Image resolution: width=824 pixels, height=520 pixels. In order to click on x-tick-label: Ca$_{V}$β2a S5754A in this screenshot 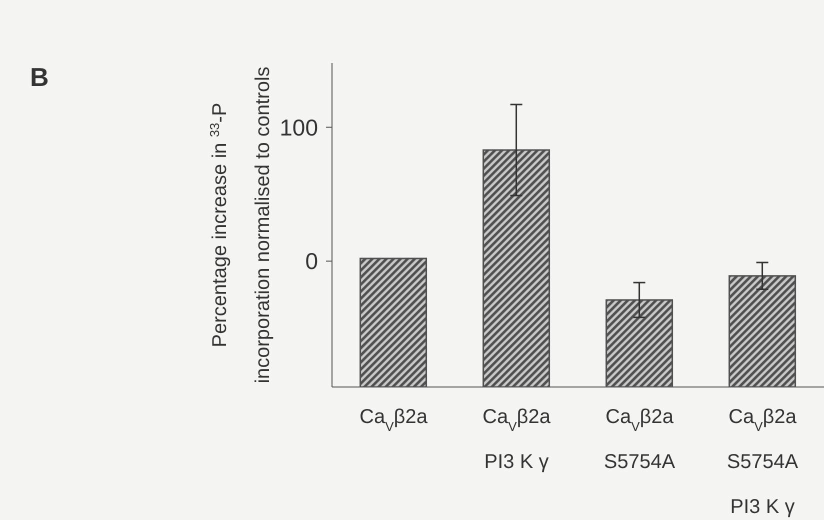, I will do `click(640, 439)`.